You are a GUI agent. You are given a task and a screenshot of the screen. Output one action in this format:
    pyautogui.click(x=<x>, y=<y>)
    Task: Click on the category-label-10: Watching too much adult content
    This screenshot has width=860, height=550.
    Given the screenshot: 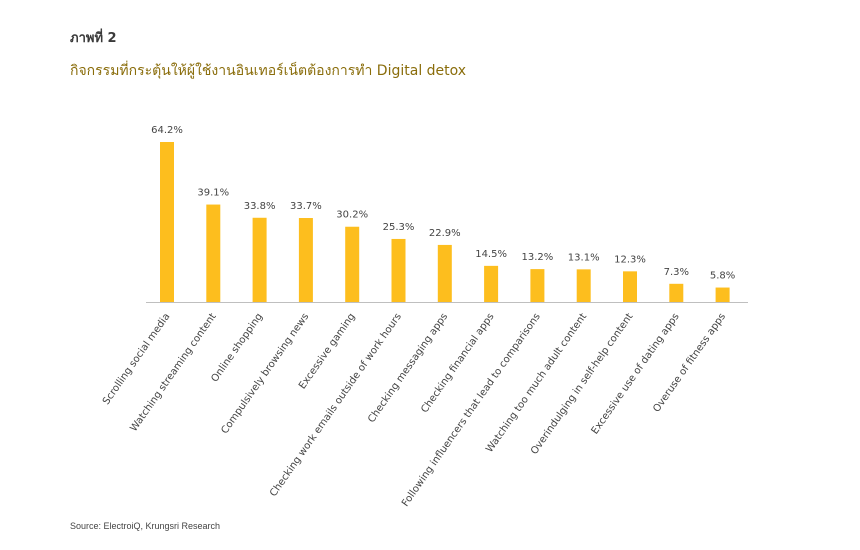 What is the action you would take?
    pyautogui.click(x=536, y=382)
    